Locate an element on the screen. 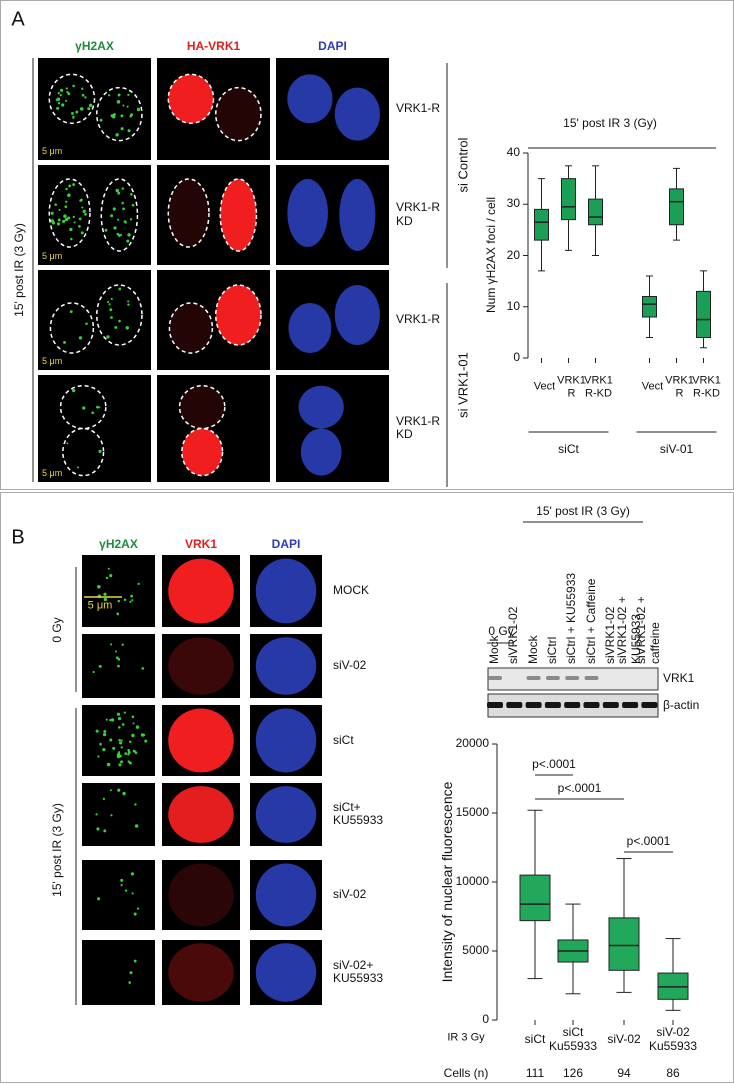 The image size is (734, 1084). p-value: p<.0001 is located at coordinates (648, 841).